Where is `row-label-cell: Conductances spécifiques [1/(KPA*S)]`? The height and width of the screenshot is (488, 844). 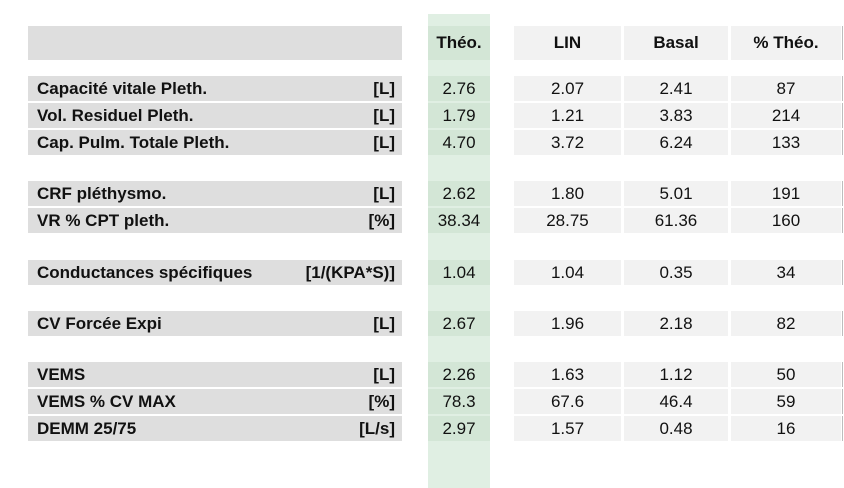 row-label-cell: Conductances spécifiques [1/(KPA*S)] is located at coordinates (215, 272).